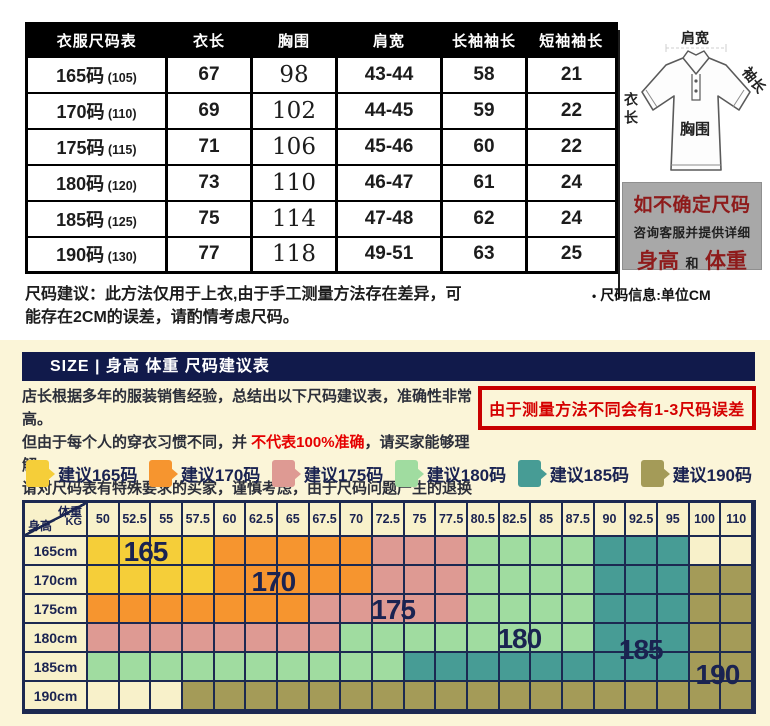  What do you see at coordinates (293, 218) in the screenshot?
I see `spec-value-cell: 114` at bounding box center [293, 218].